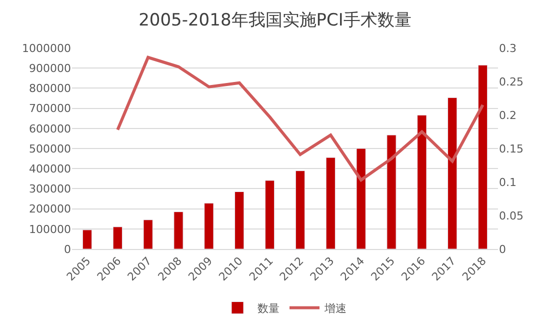 The width and height of the screenshot is (550, 334). What do you see at coordinates (269, 309) in the screenshot?
I see `legend-label: 数量` at bounding box center [269, 309].